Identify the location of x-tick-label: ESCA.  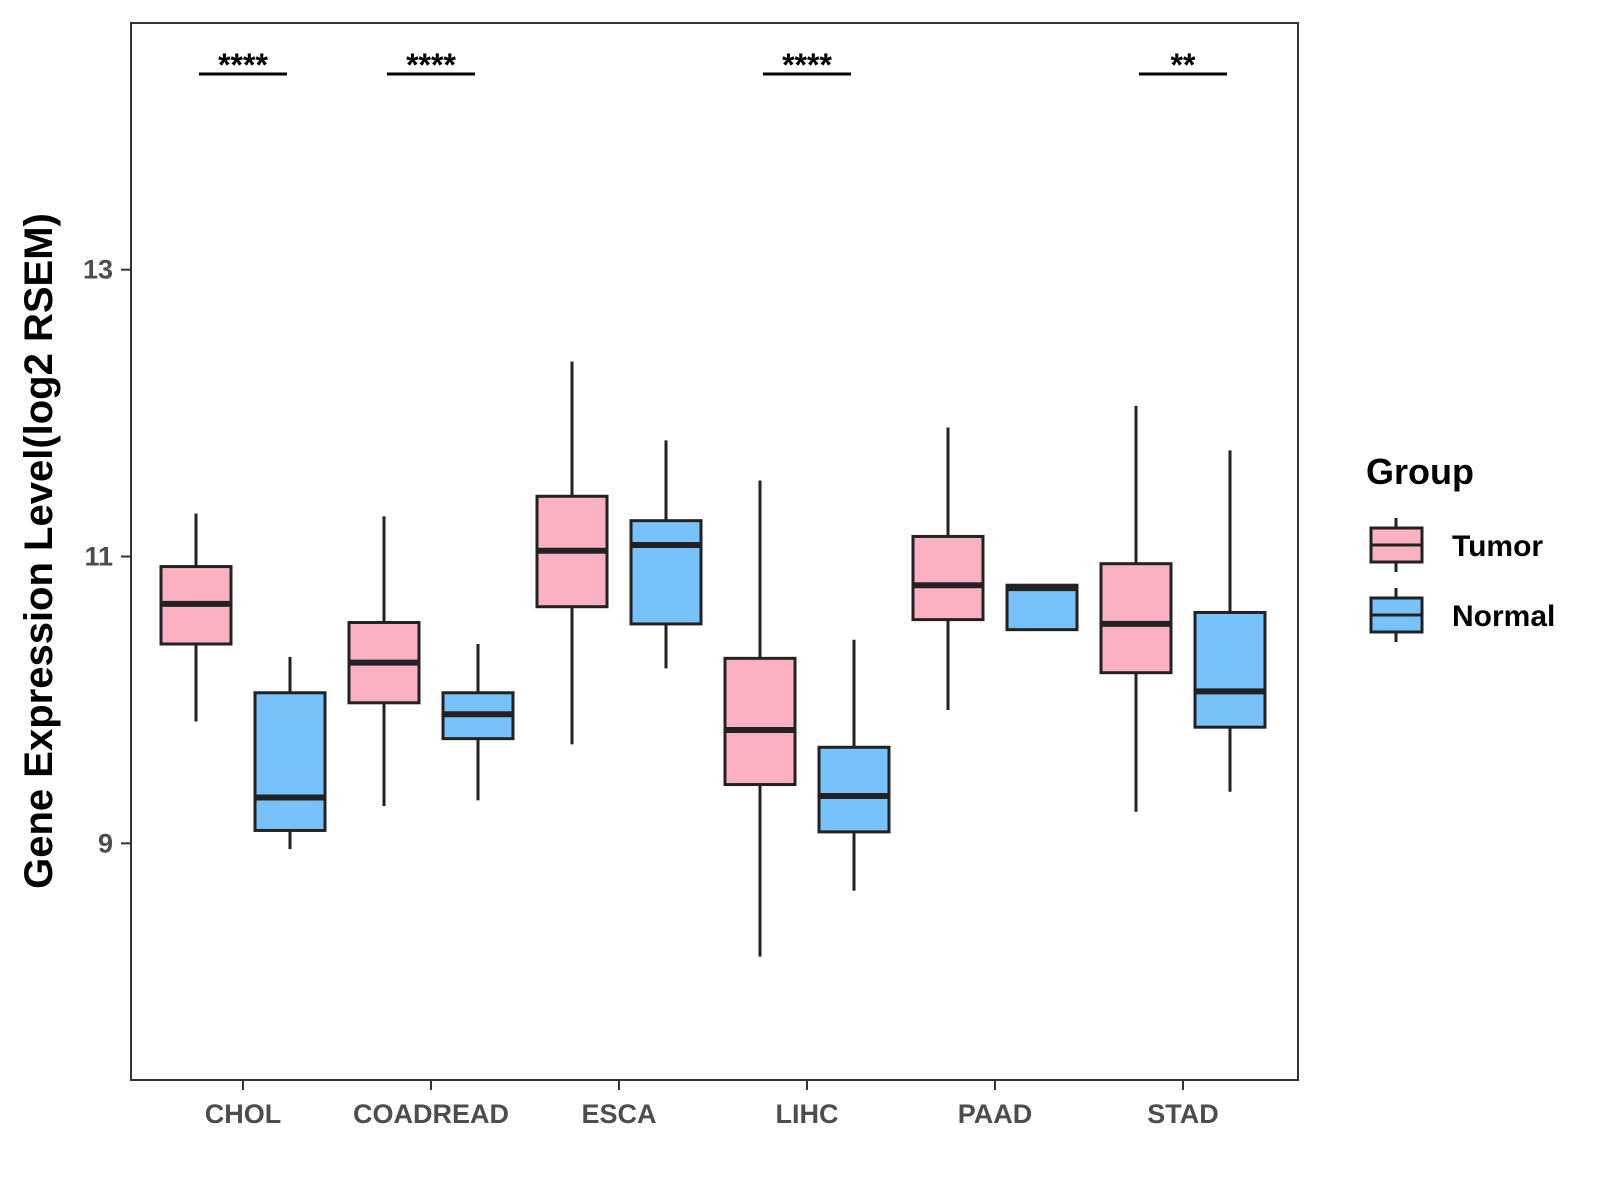
(618, 1114).